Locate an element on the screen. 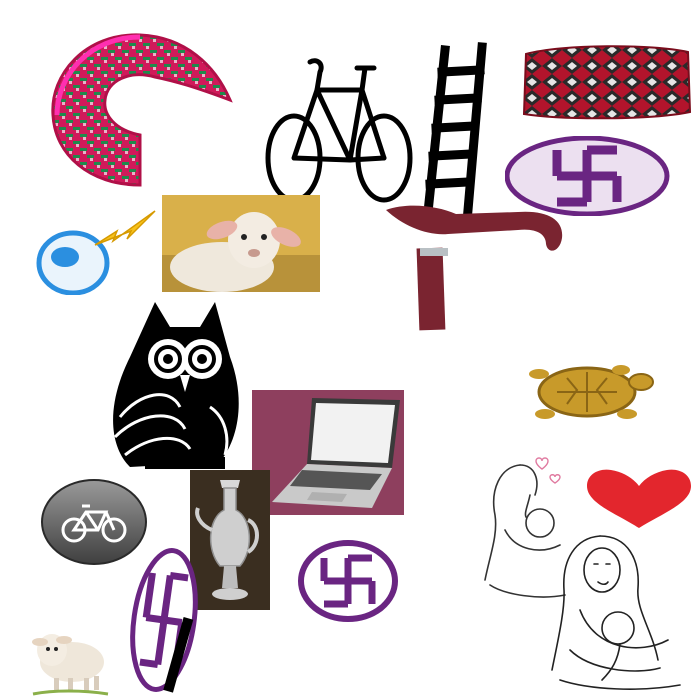 This screenshot has height=700, width=700. lamb-icon is located at coordinates (69, 659).